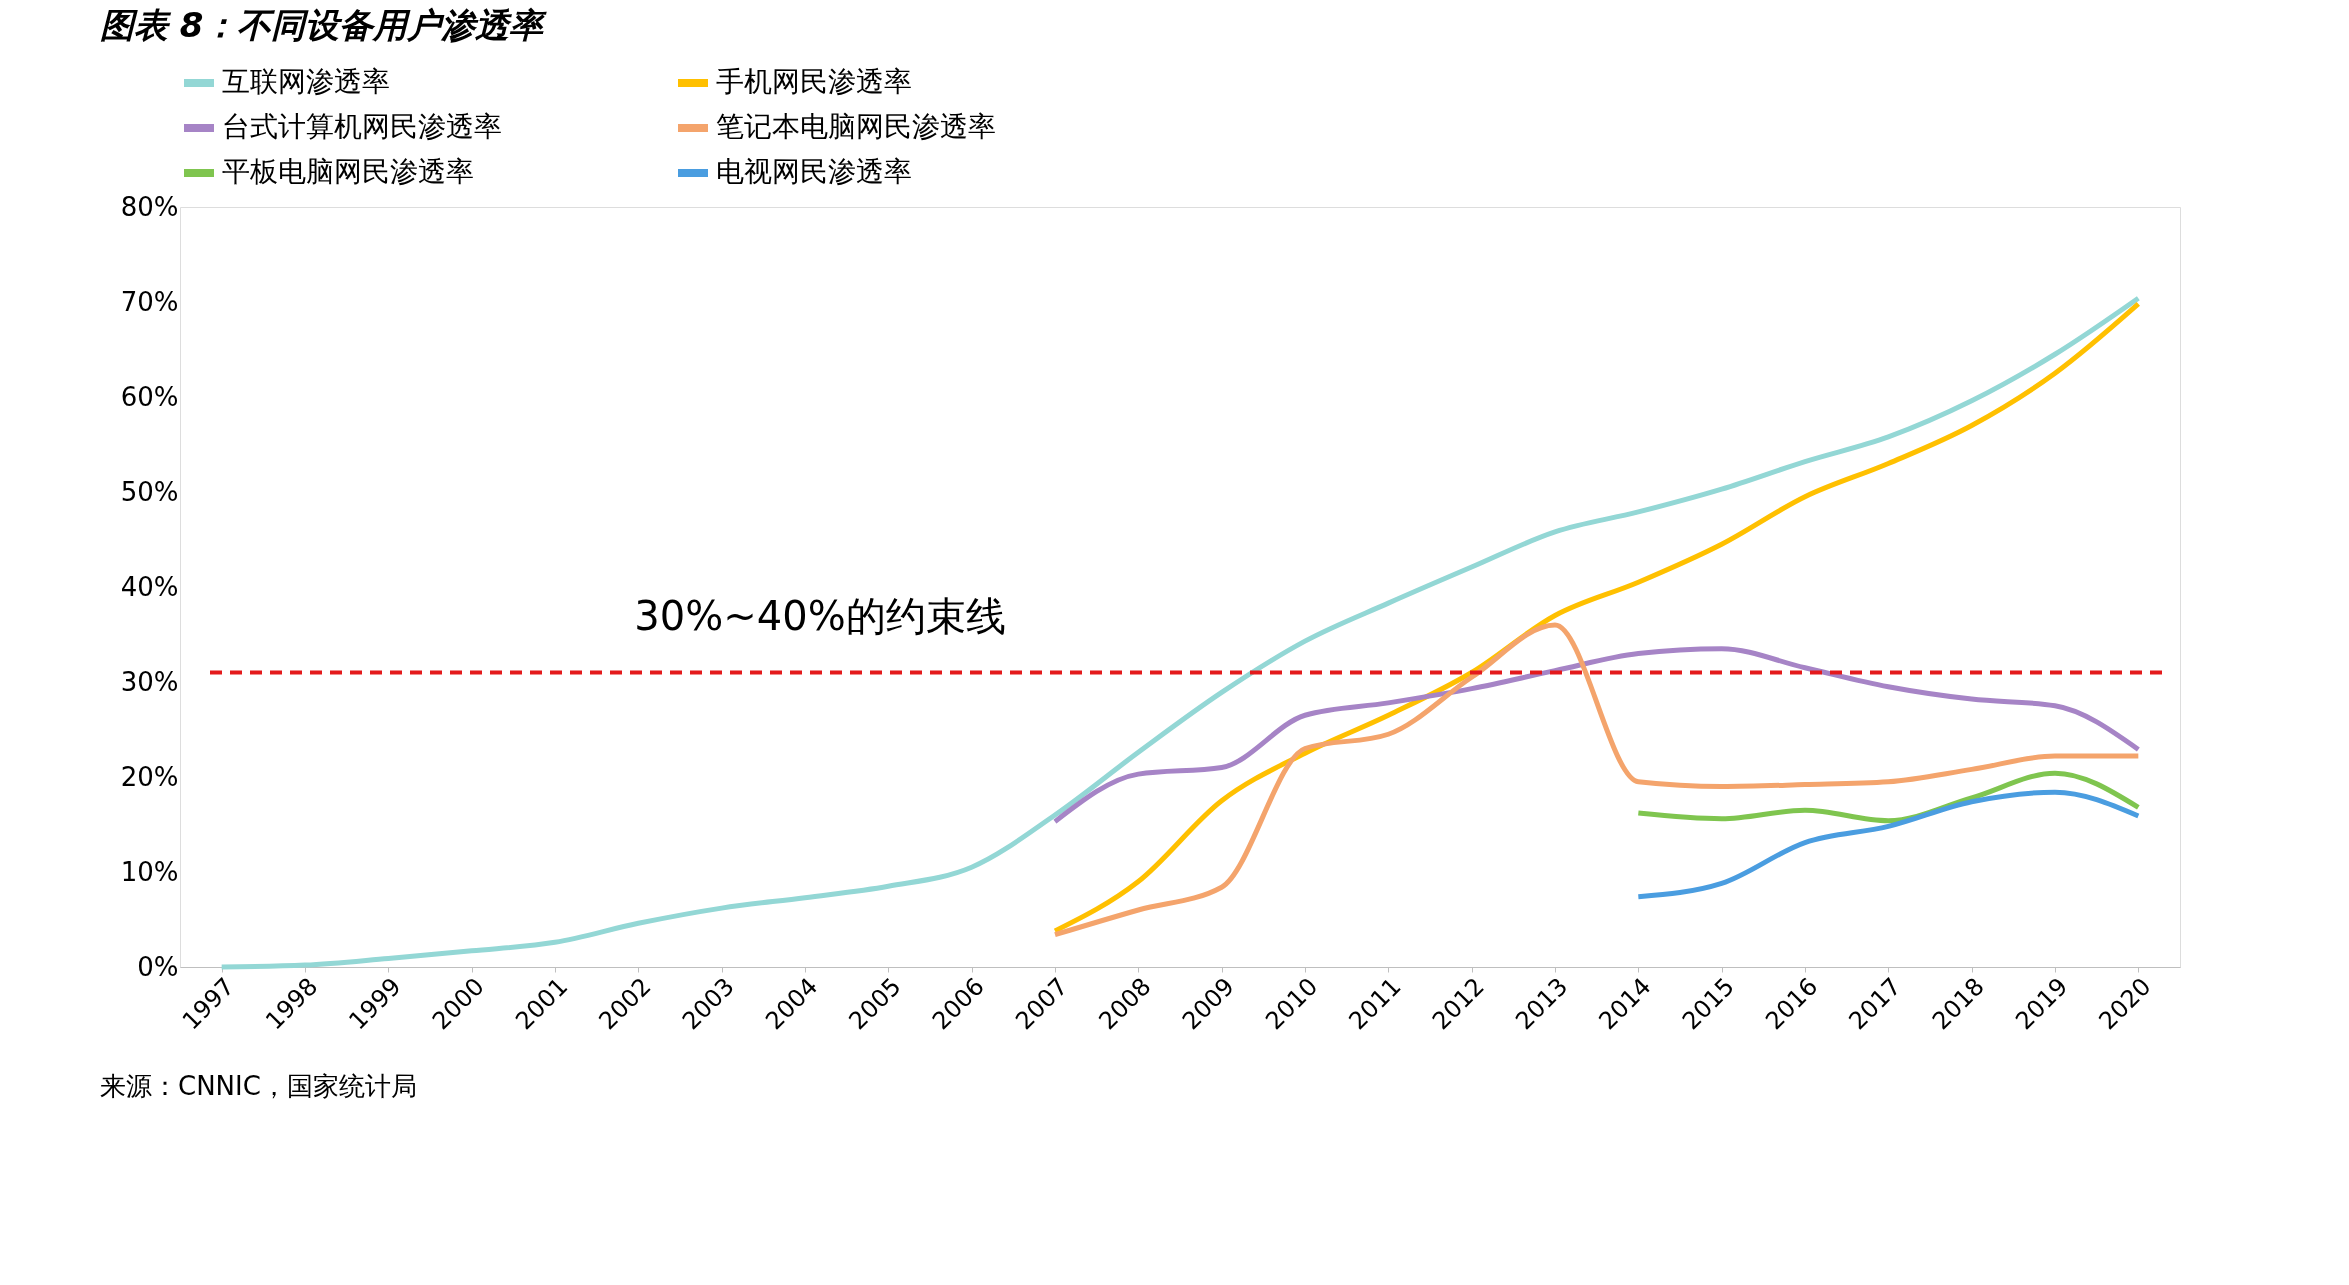 This screenshot has width=2349, height=1285. I want to click on y-tick-label: 70%, so click(149, 301).